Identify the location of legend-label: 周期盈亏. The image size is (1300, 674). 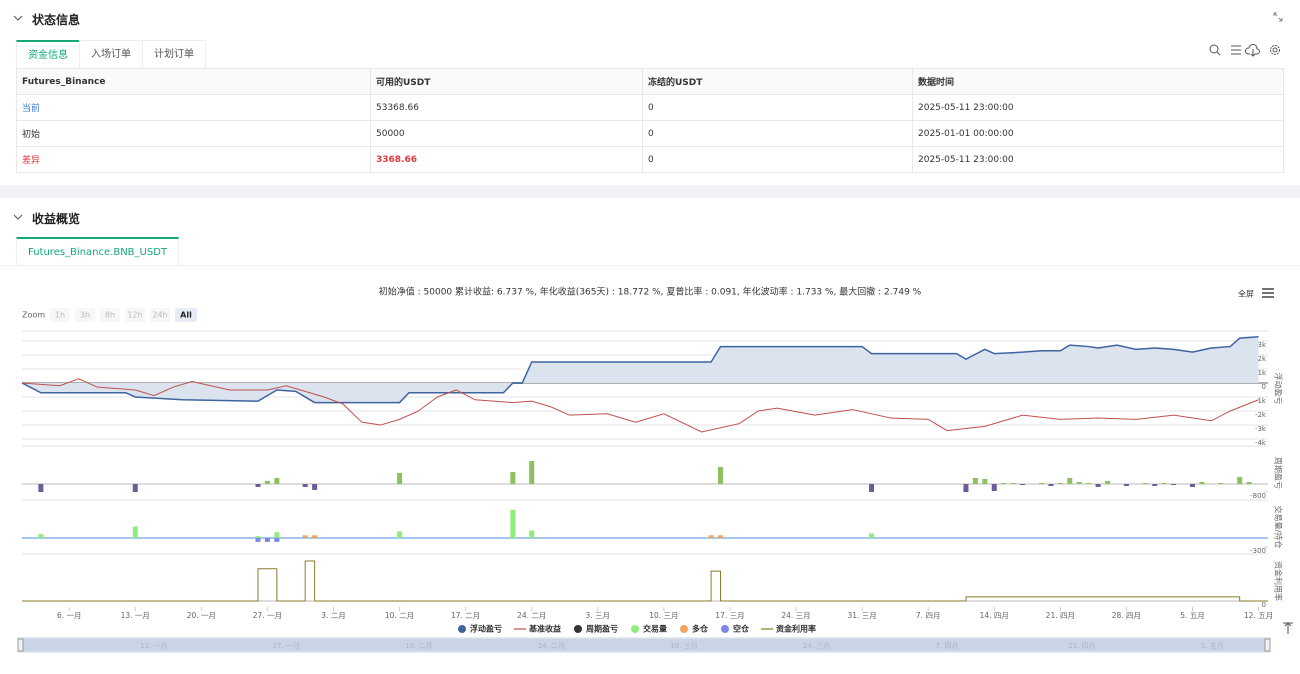
(602, 629).